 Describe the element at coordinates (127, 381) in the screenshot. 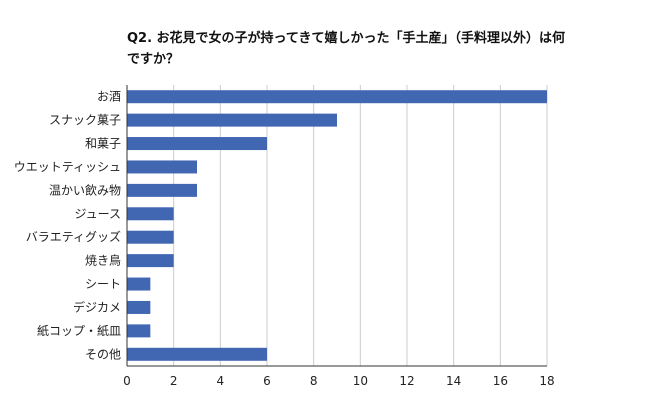

I see `x-tick-label-0: 0` at that location.